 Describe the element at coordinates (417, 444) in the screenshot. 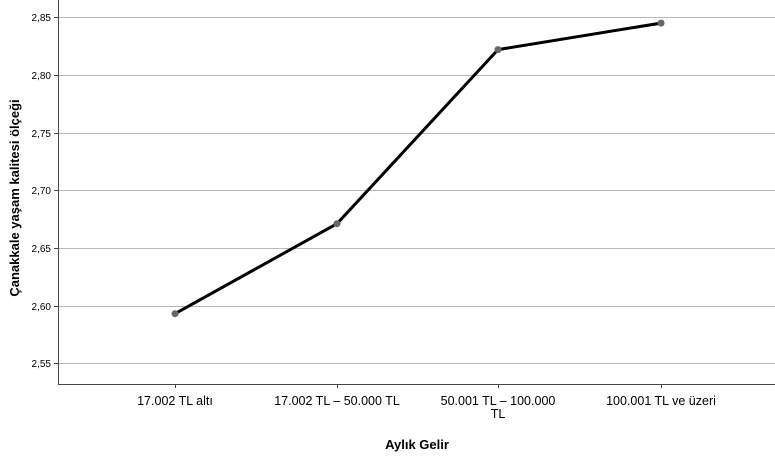

I see `x-axis-title: Aylık Gelir` at that location.